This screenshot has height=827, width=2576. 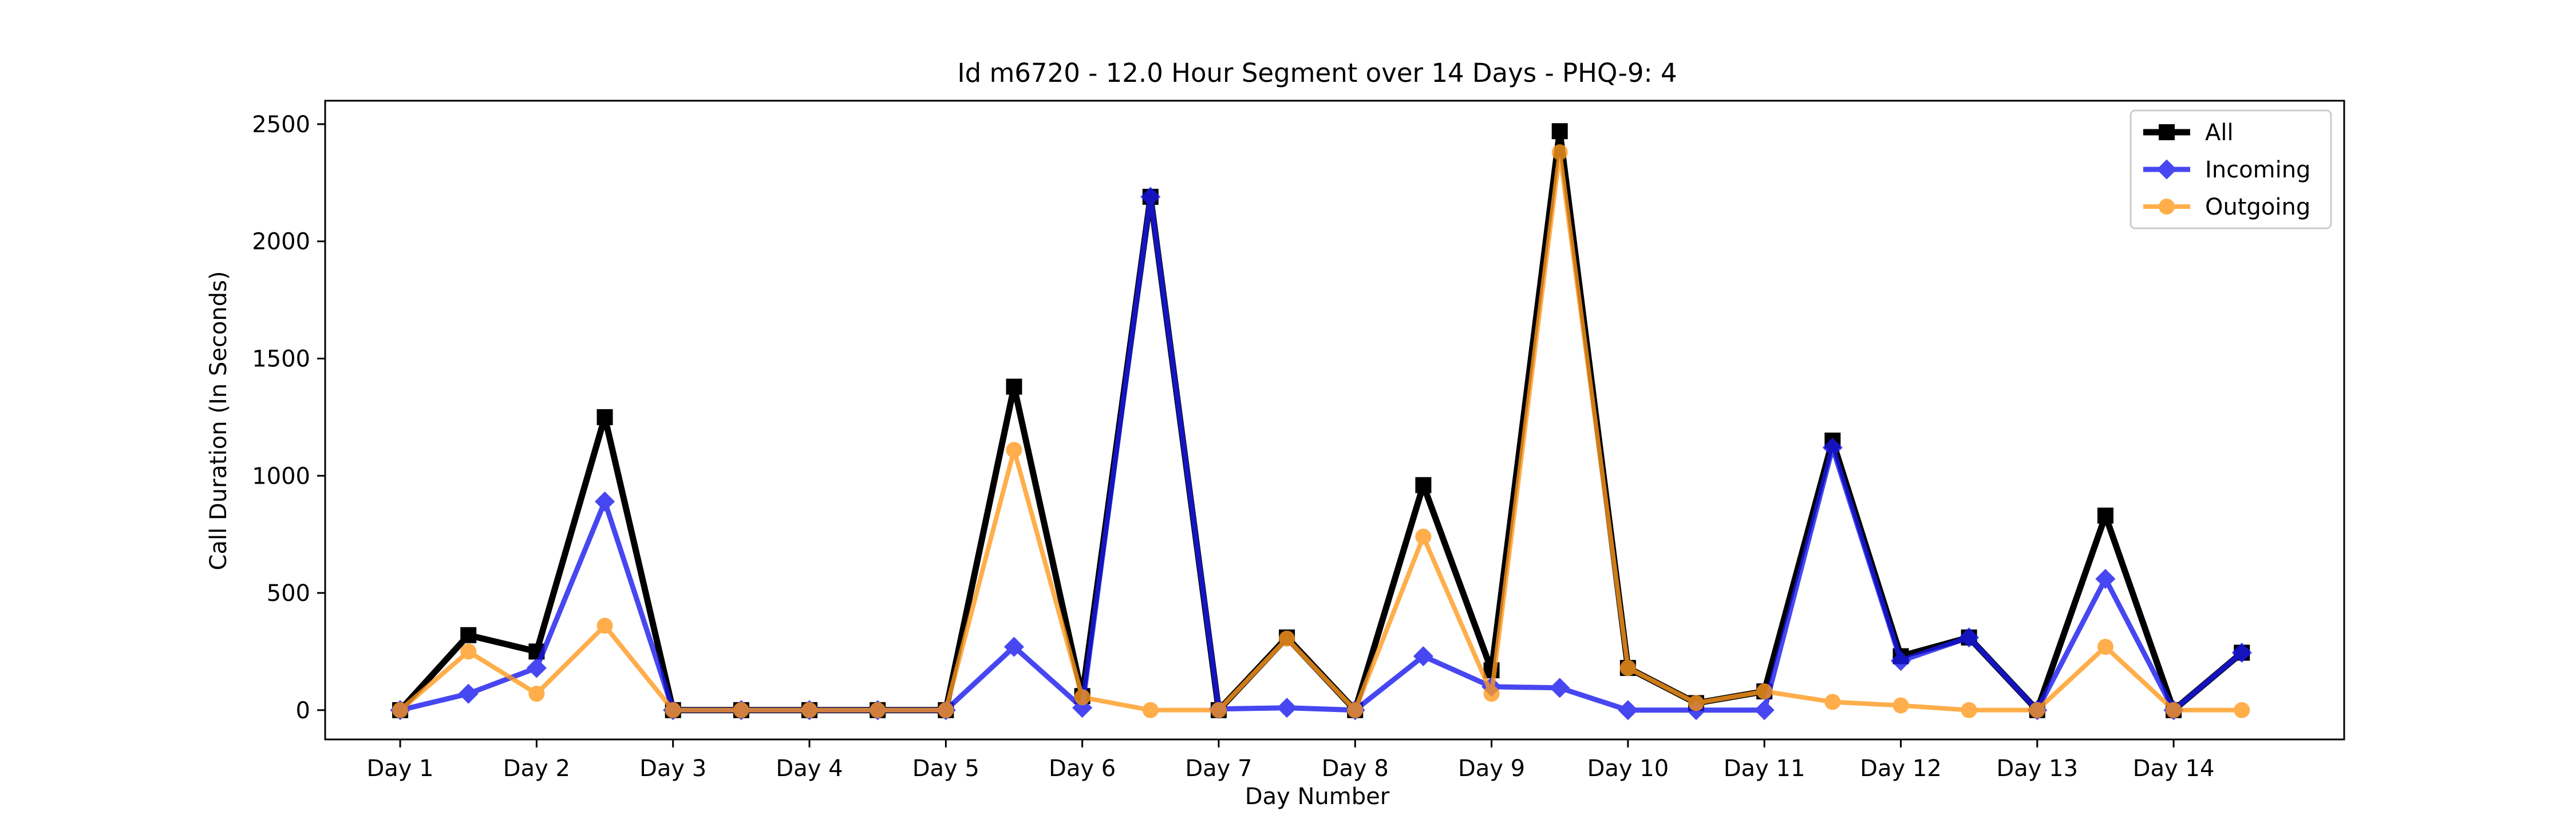 I want to click on legend-item-outgoing, so click(x=2166, y=207).